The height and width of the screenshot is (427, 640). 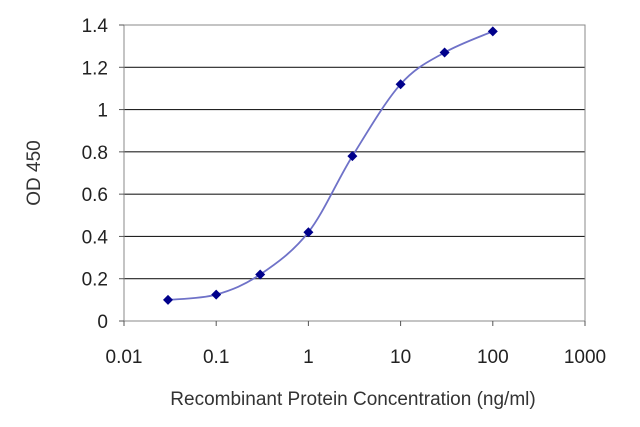 I want to click on x-tick-label: 100, so click(x=493, y=357).